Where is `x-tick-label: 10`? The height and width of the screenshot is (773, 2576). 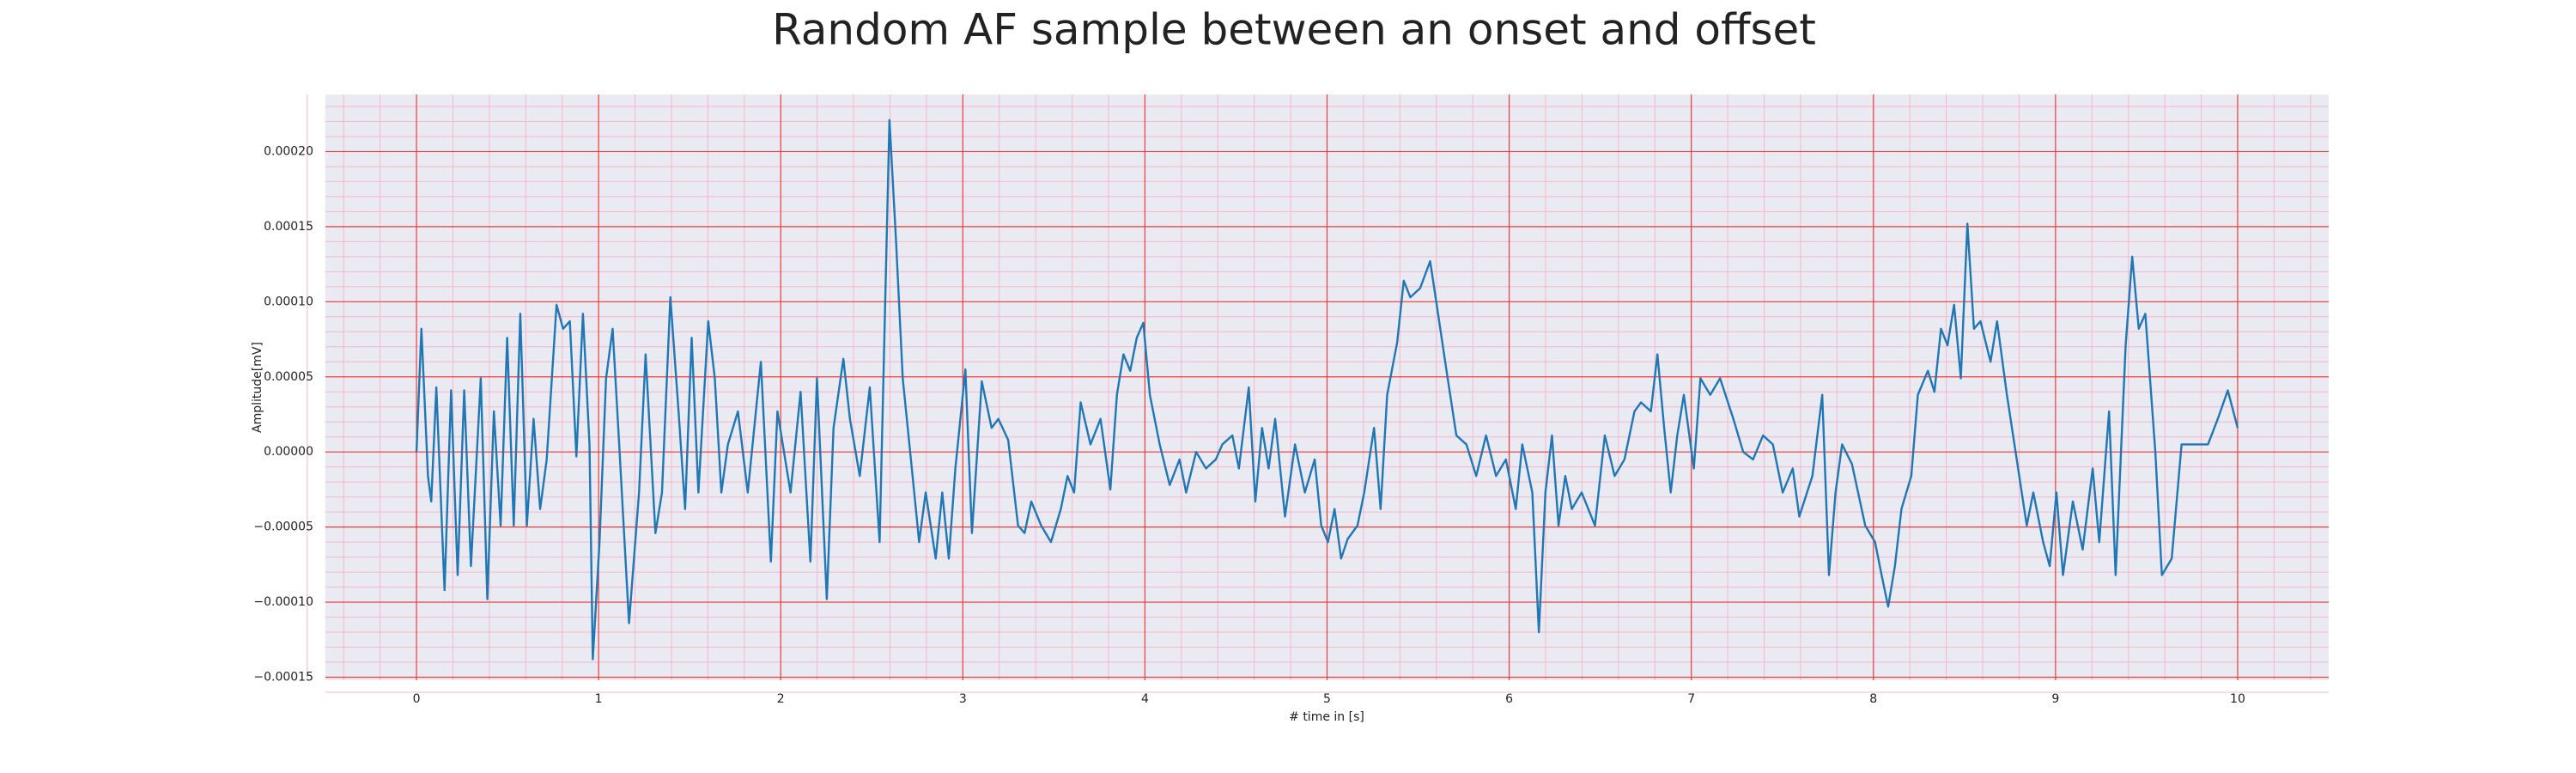 x-tick-label: 10 is located at coordinates (2237, 699).